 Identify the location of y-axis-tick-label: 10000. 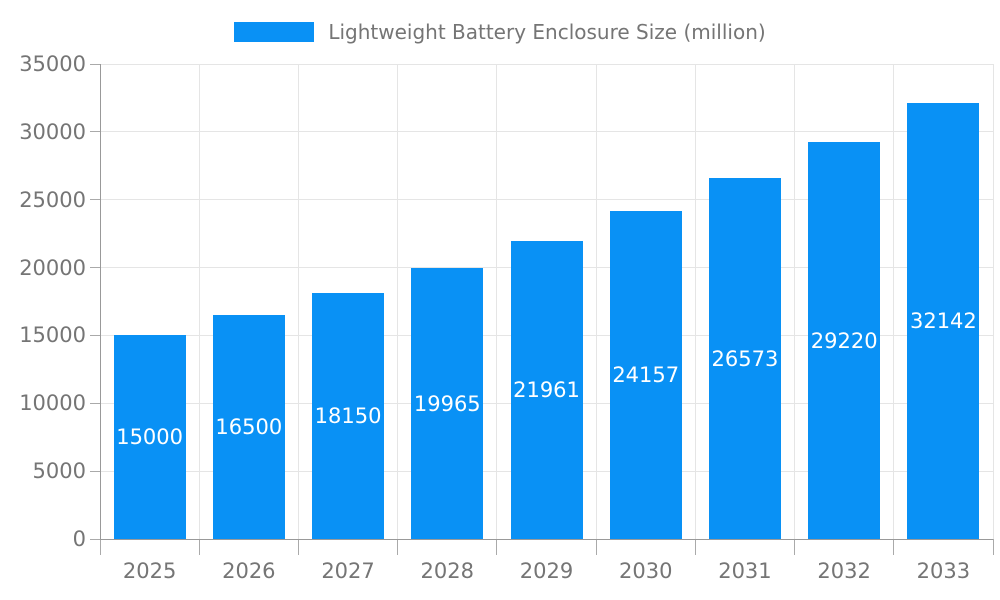
(52, 403).